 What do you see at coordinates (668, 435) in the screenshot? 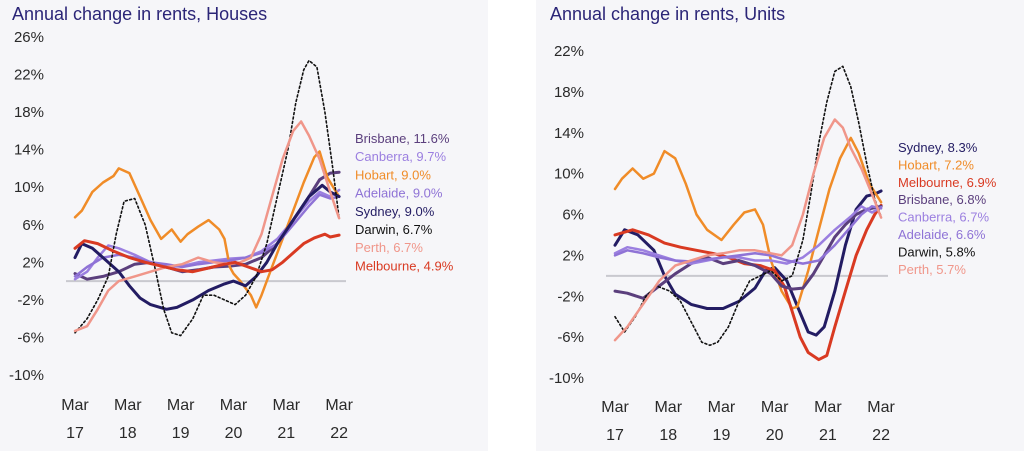
I see `units-x-tick-label: 18` at bounding box center [668, 435].